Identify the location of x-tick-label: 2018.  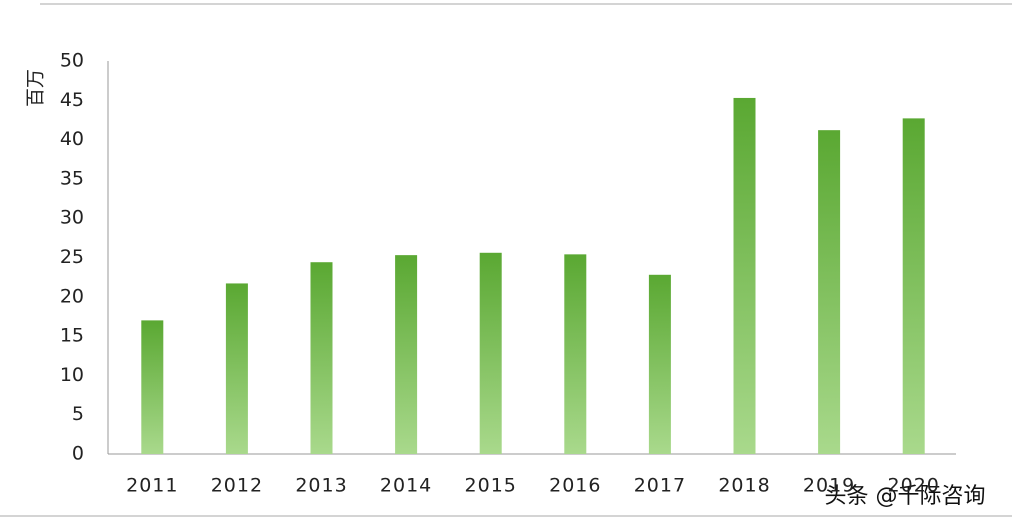
(744, 486).